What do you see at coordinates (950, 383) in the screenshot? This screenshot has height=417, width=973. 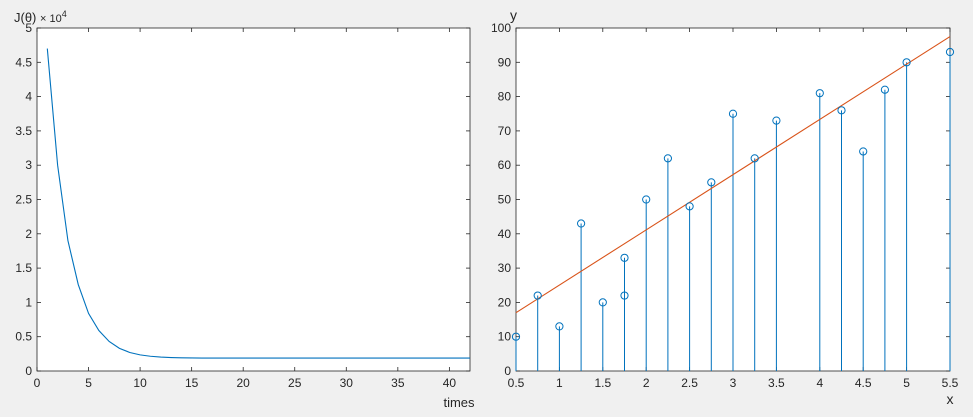 I see `regression-x-tick-label: 5.5` at bounding box center [950, 383].